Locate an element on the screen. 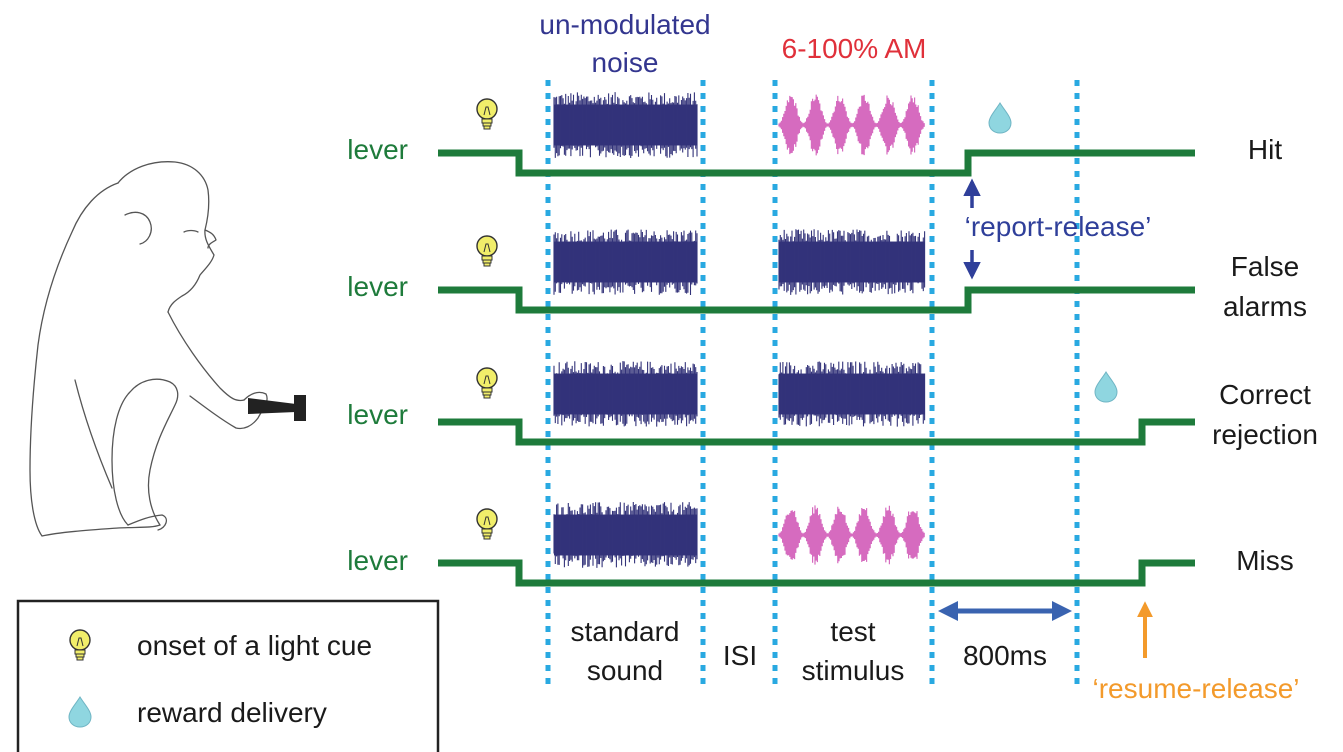 This screenshot has height=752, width=1343. standard-label-line1: standard is located at coordinates (625, 631).